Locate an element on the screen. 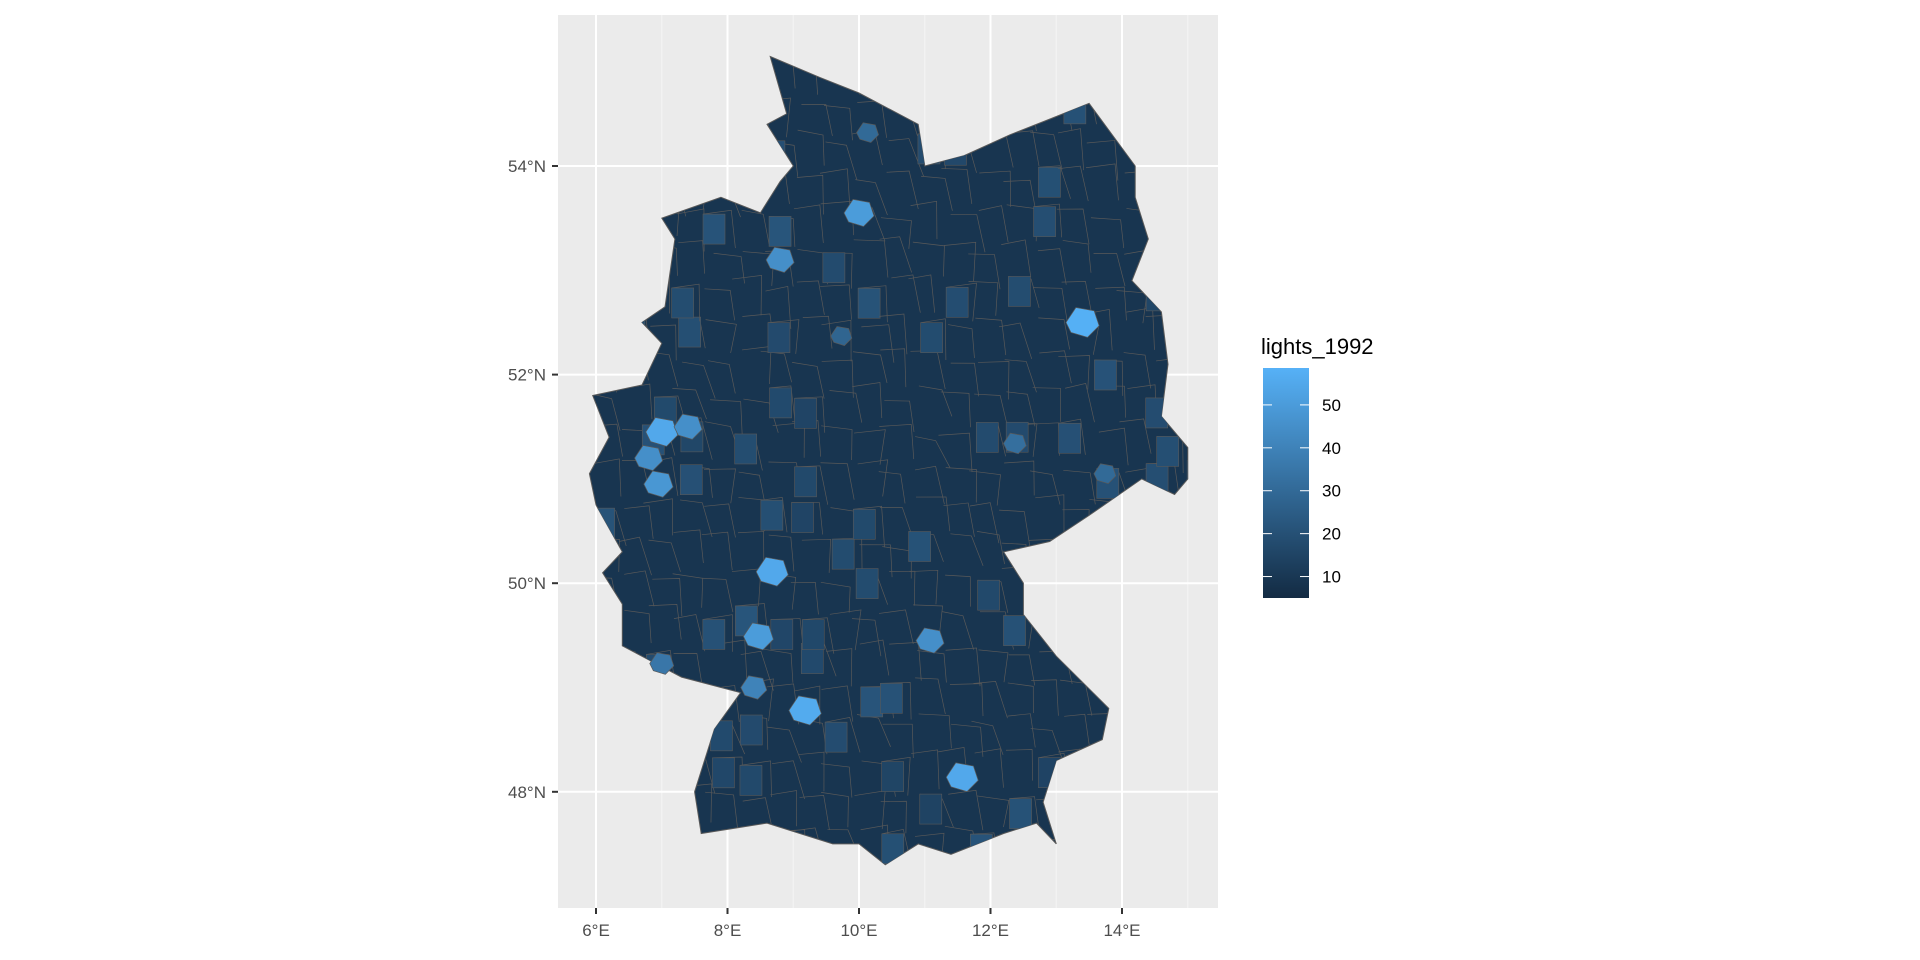 The height and width of the screenshot is (960, 1920). y-tick-label: 54°N is located at coordinates (527, 166).